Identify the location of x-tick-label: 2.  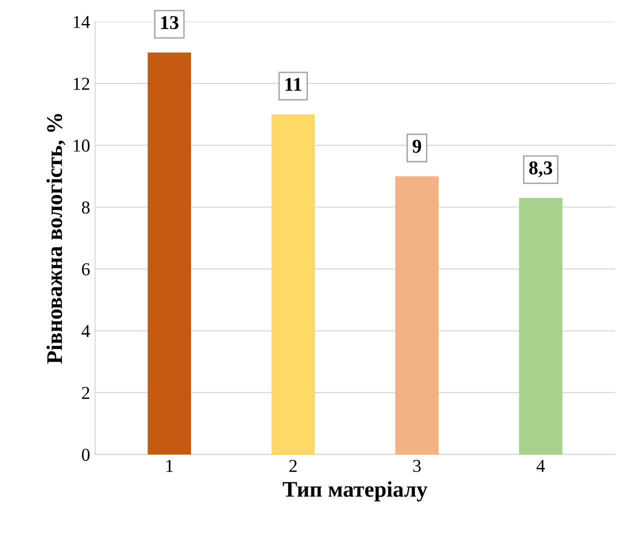
(293, 466).